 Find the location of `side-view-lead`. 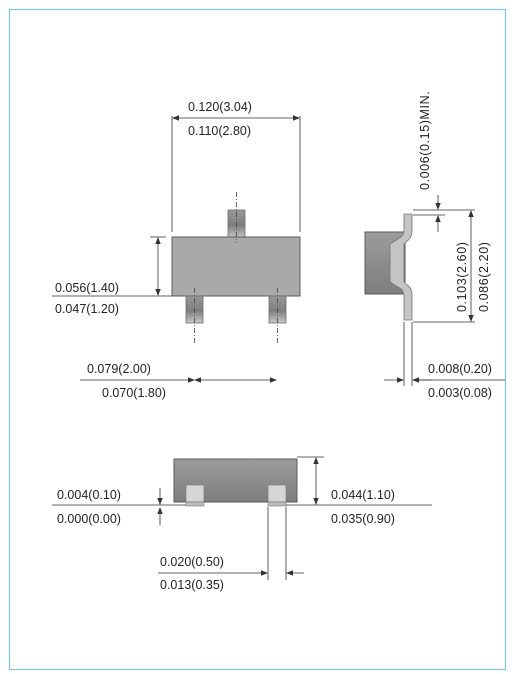

side-view-lead is located at coordinates (401, 267).